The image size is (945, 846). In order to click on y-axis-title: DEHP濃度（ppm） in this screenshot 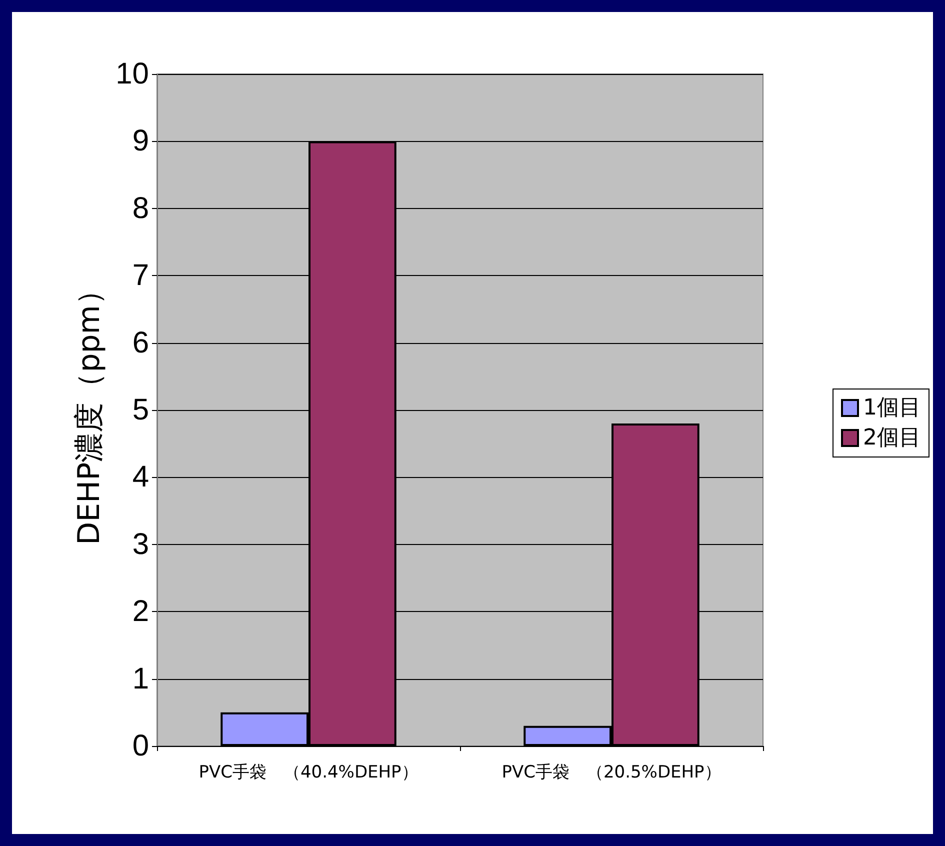, I will do `click(90, 410)`.